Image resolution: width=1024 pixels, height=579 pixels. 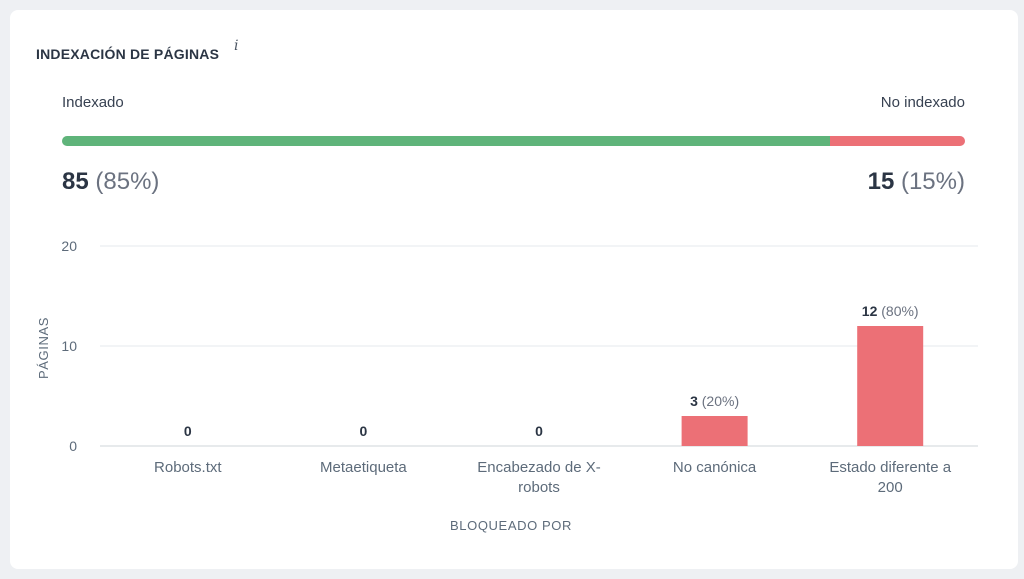 I want to click on data-label-2: 0, so click(x=539, y=431).